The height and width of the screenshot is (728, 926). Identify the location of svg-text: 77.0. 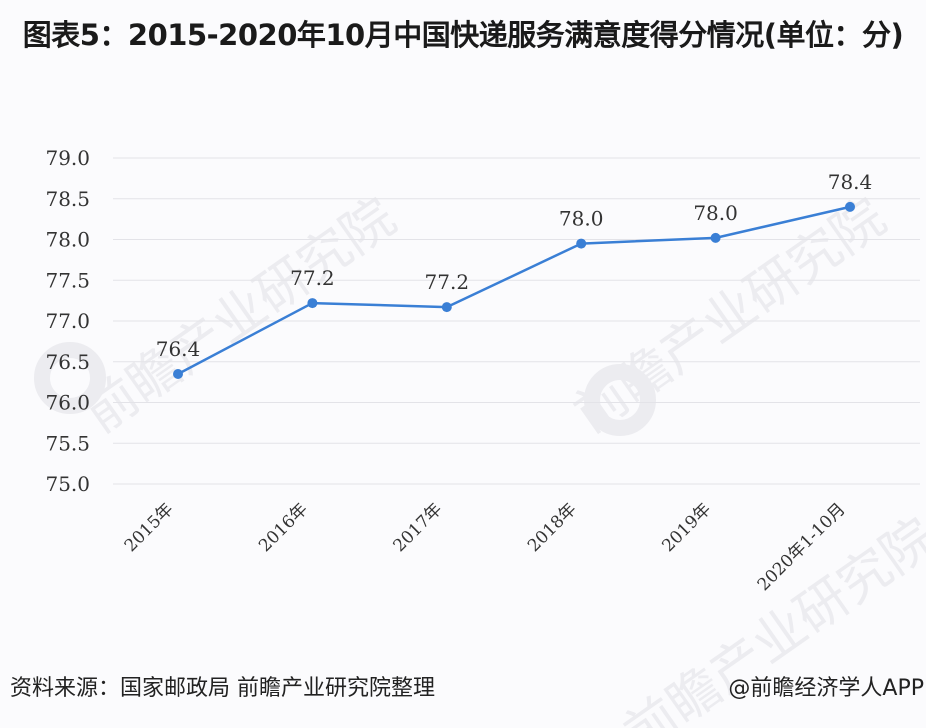
(67, 321).